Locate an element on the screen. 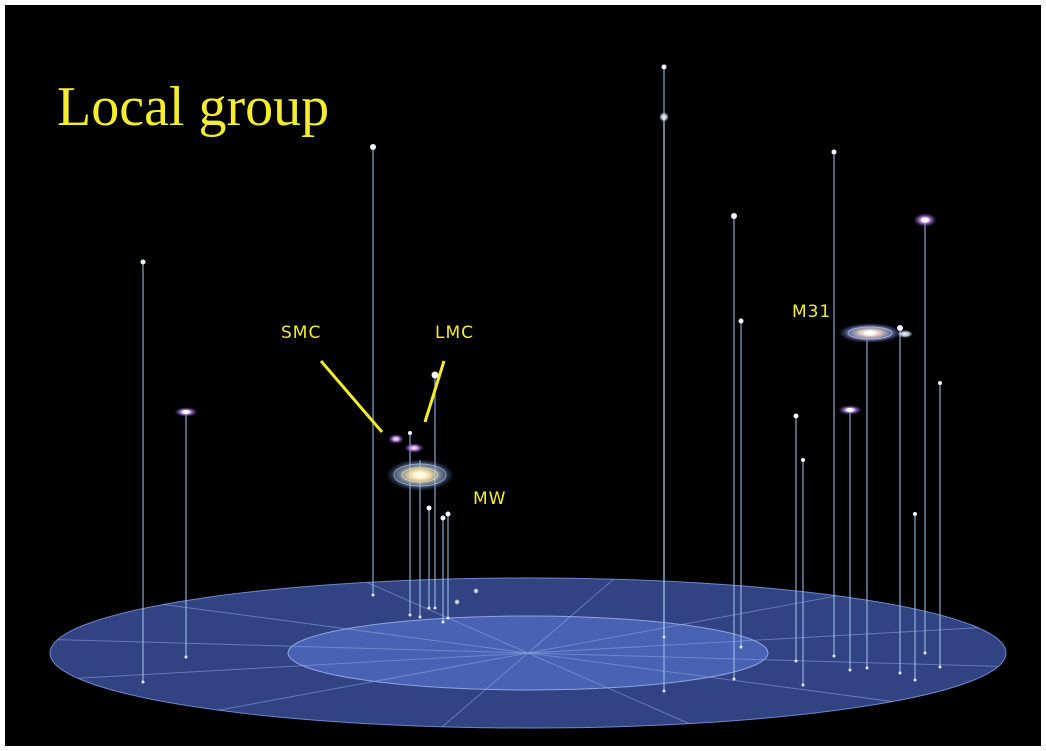  slide-title: Local group is located at coordinates (193, 107).